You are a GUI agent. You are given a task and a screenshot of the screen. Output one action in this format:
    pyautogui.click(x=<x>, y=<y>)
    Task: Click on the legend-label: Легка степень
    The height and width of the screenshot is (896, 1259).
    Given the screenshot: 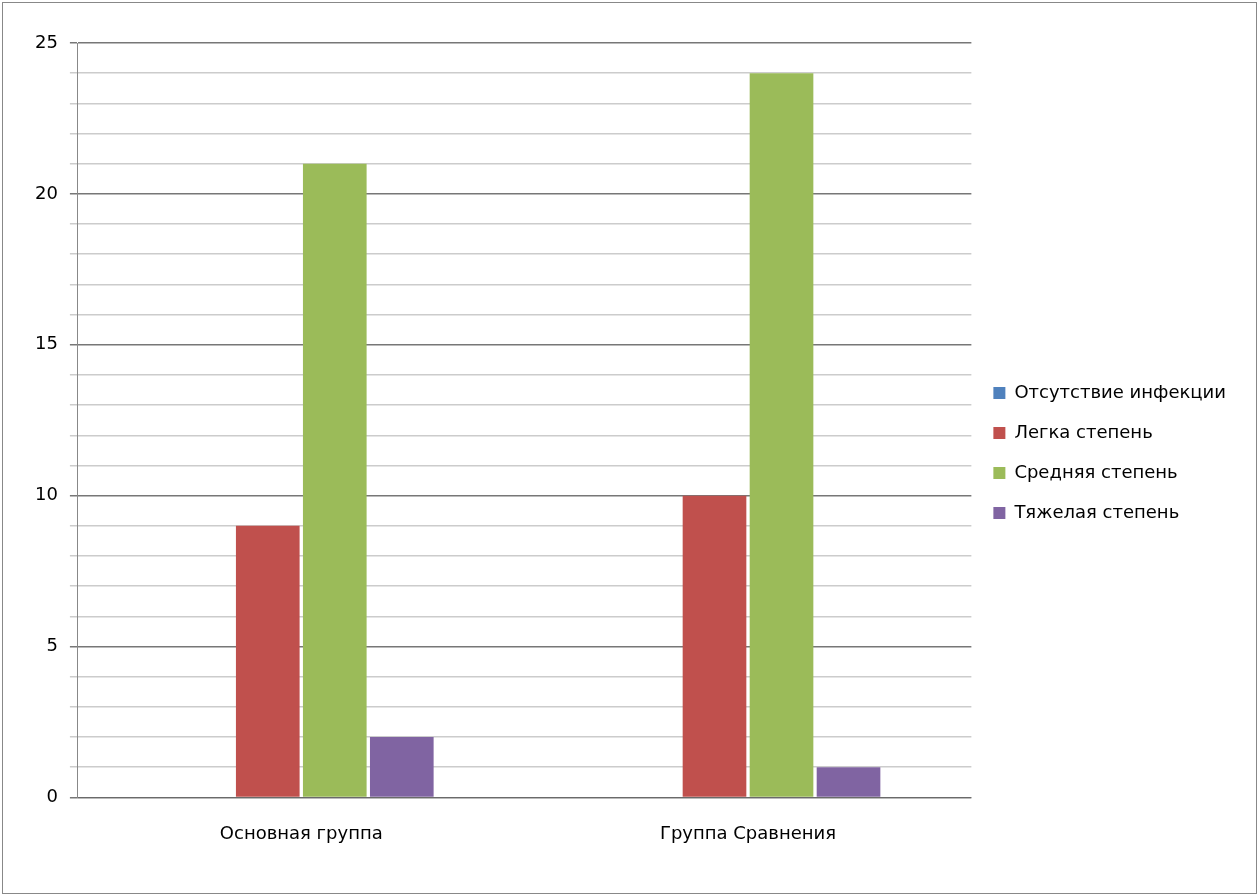 What is the action you would take?
    pyautogui.click(x=1083, y=431)
    